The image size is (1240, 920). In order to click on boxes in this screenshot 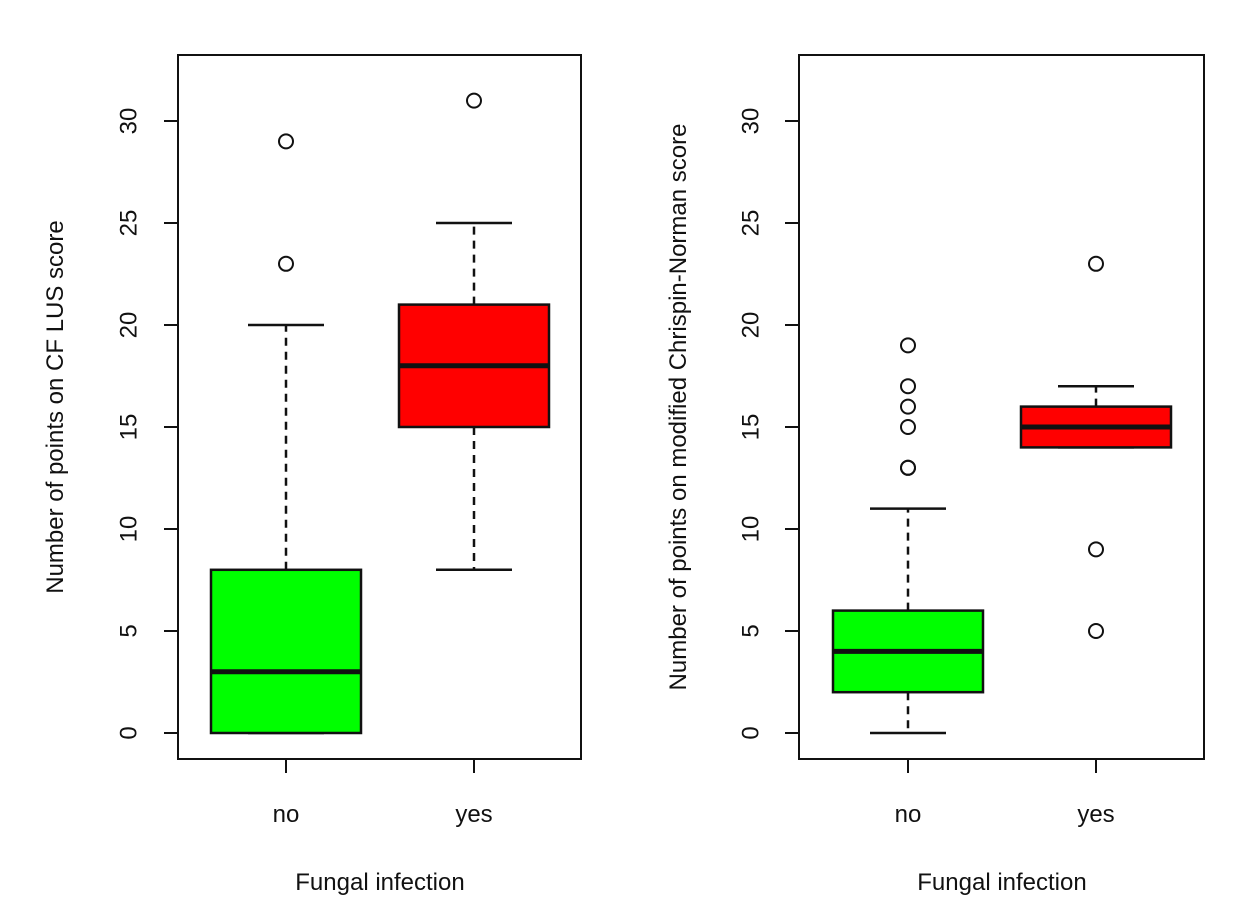, I will do `click(1002, 495)`.